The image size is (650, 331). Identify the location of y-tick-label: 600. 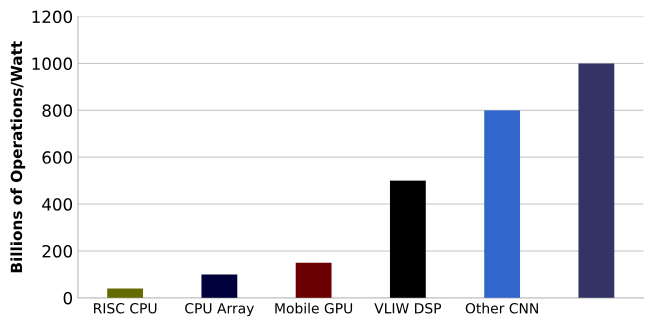
(57, 157).